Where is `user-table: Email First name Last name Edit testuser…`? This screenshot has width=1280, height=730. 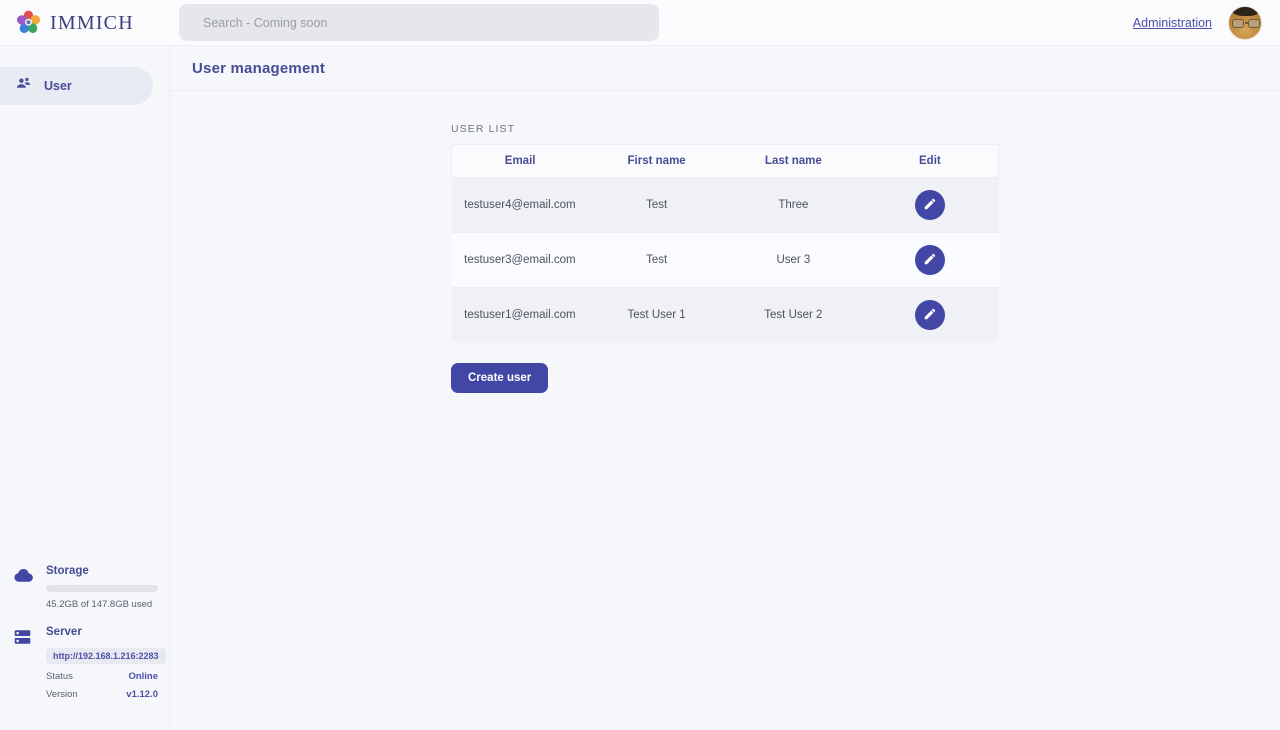 user-table: Email First name Last name Edit testuser… is located at coordinates (725, 243).